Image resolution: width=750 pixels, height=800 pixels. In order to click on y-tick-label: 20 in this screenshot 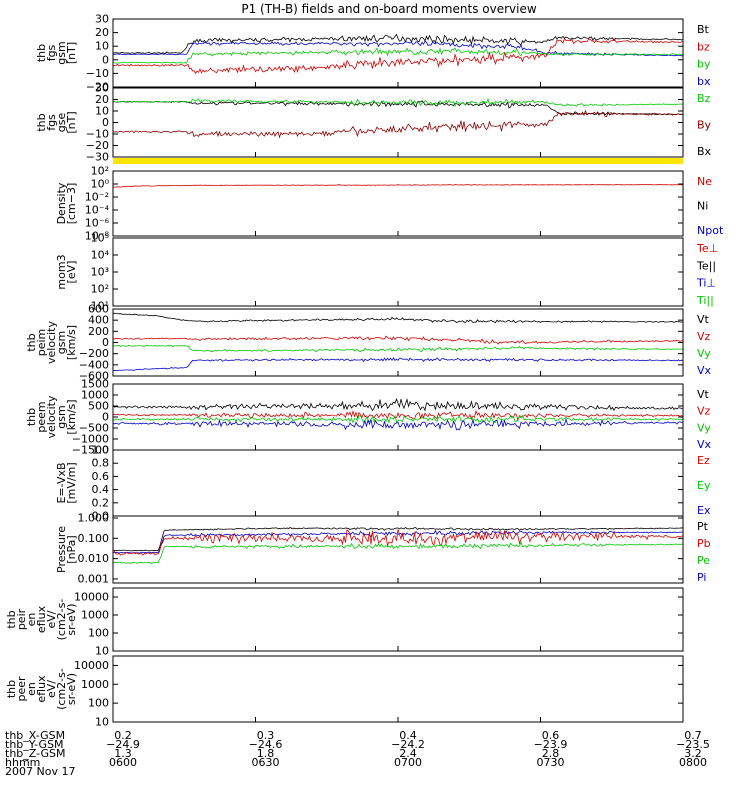, I will do `click(102, 99)`.